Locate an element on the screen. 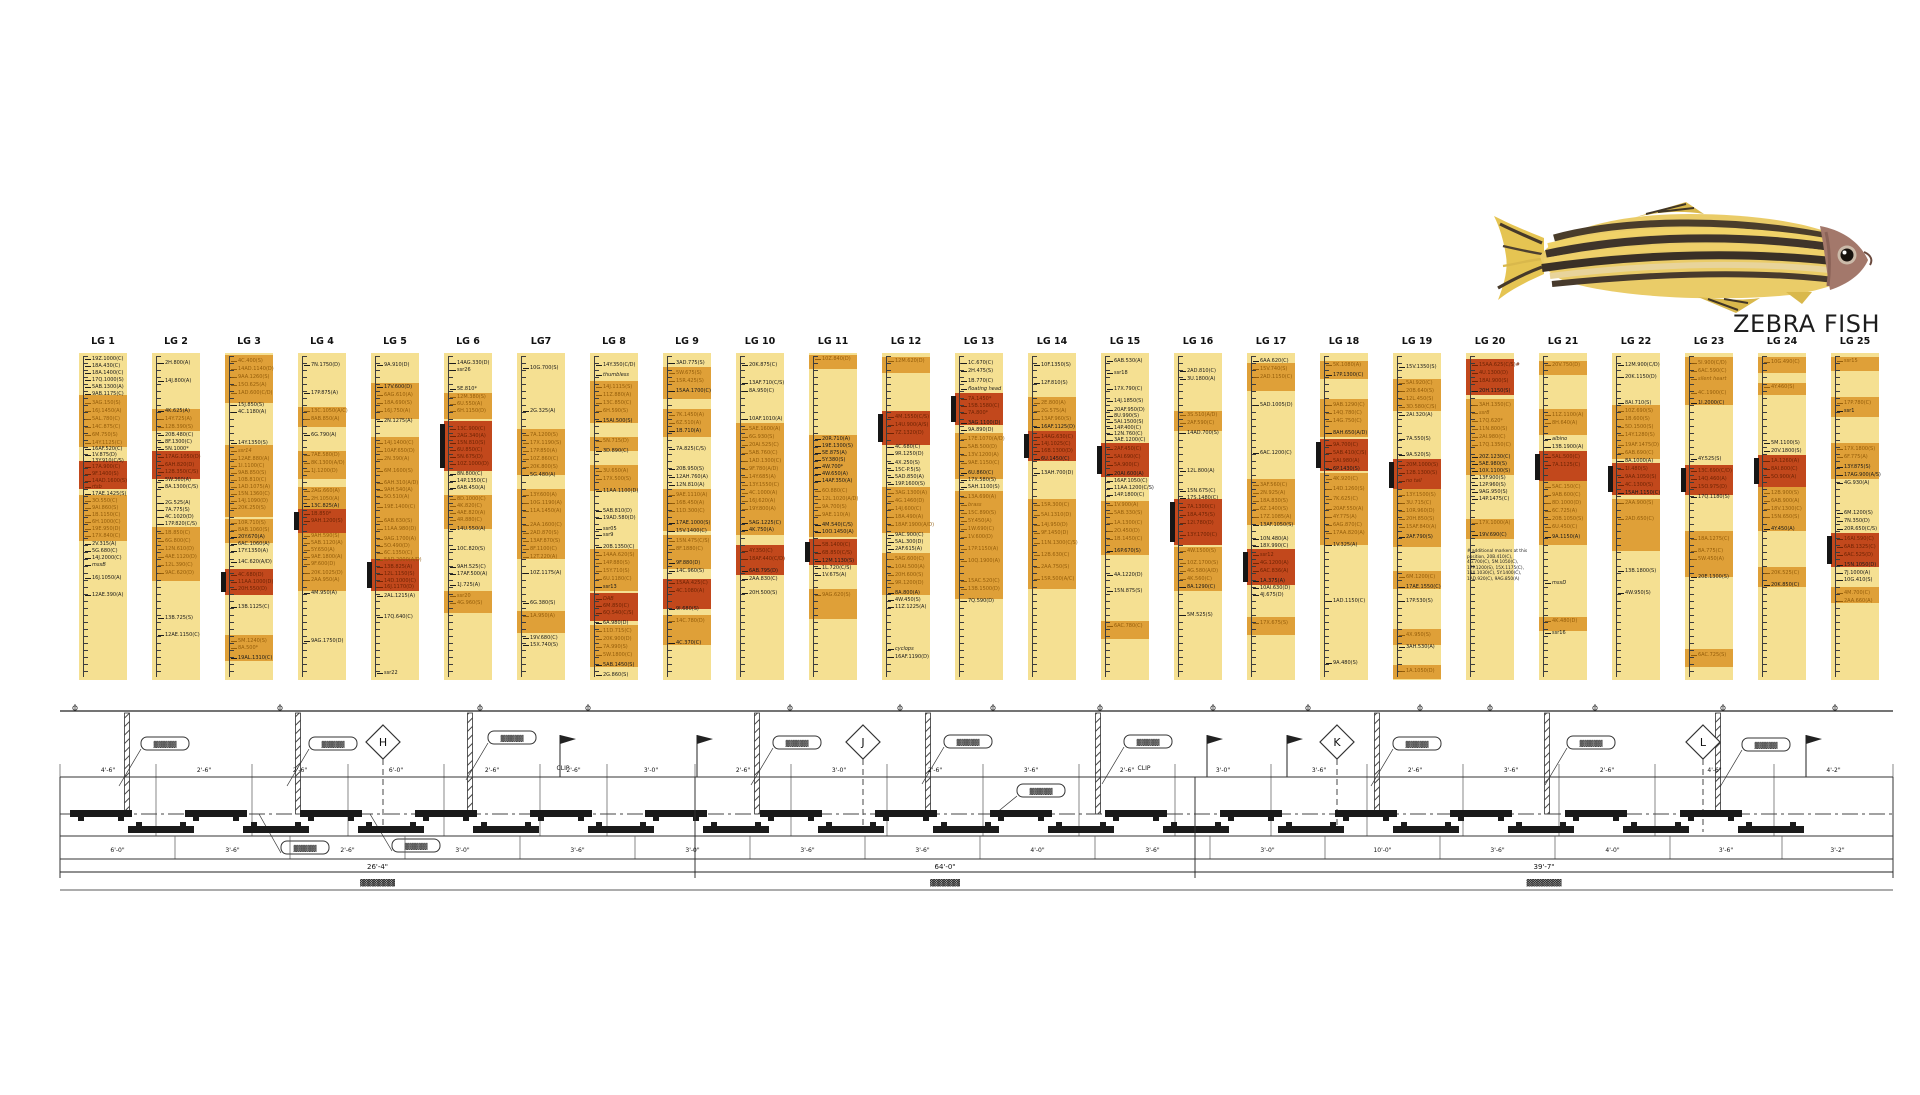  marker-label: 17AE.1000(S) is located at coordinates (689, 523).